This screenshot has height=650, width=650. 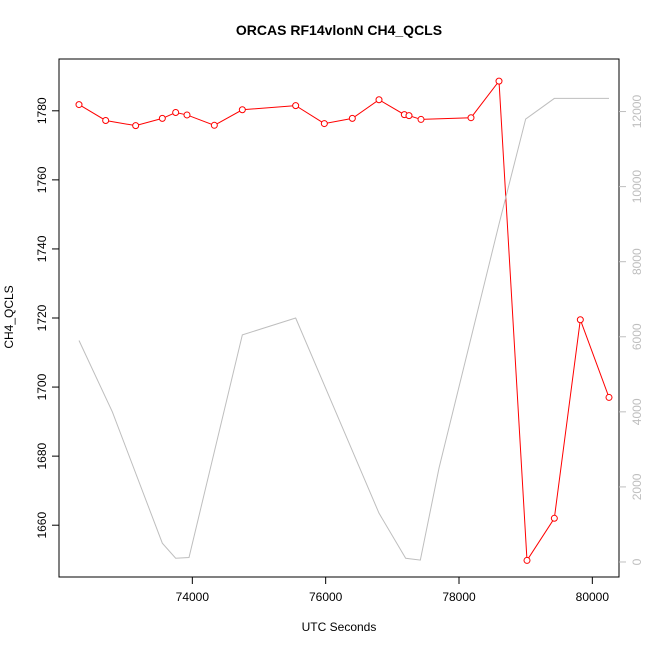 What do you see at coordinates (459, 597) in the screenshot?
I see `x-tick-label: 78000` at bounding box center [459, 597].